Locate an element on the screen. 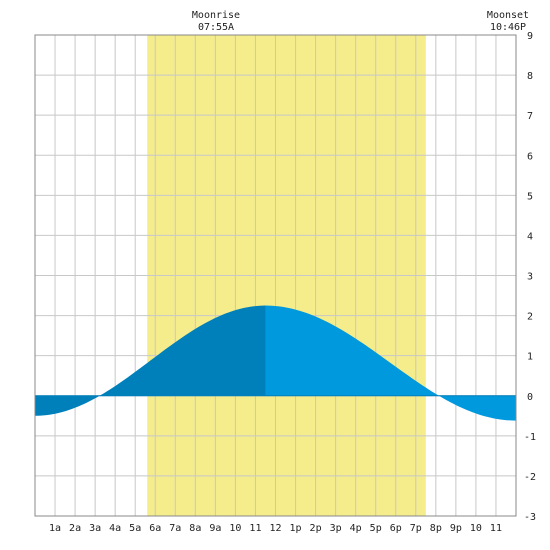  x-tick-label: 4a is located at coordinates (115, 528).